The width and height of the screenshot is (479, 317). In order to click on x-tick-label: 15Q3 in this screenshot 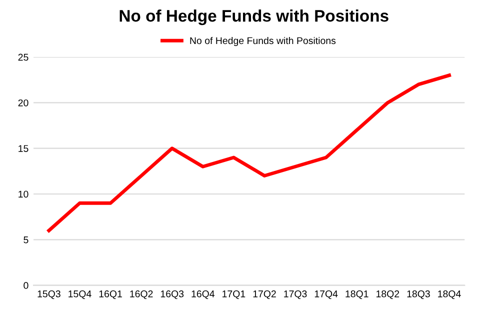, I will do `click(49, 295)`.